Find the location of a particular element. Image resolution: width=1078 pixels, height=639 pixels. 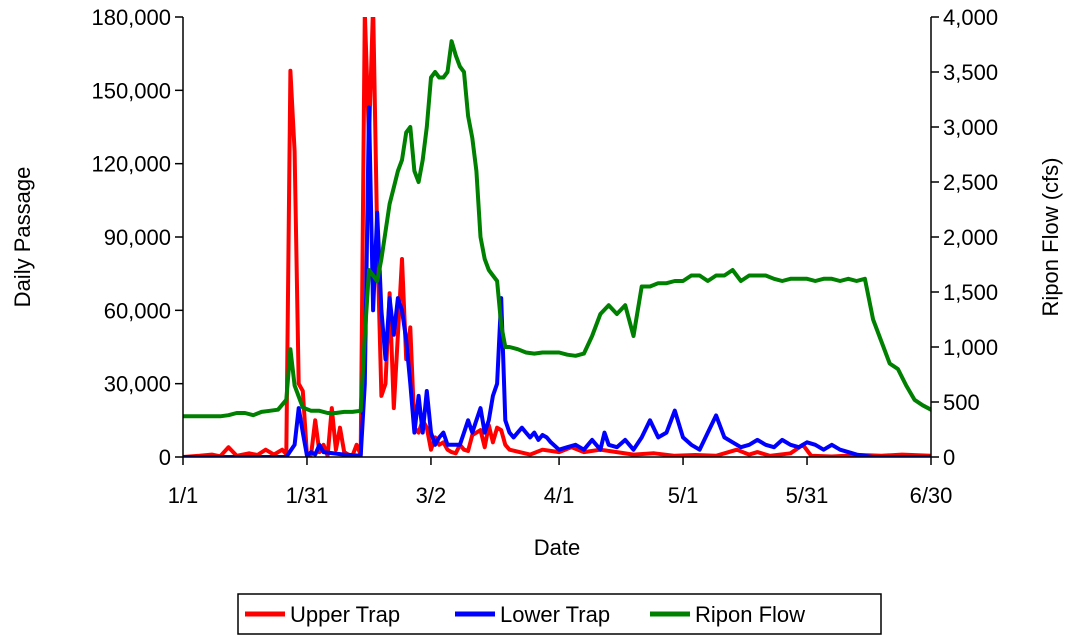

x-tick-label: 3/2 is located at coordinates (431, 495).